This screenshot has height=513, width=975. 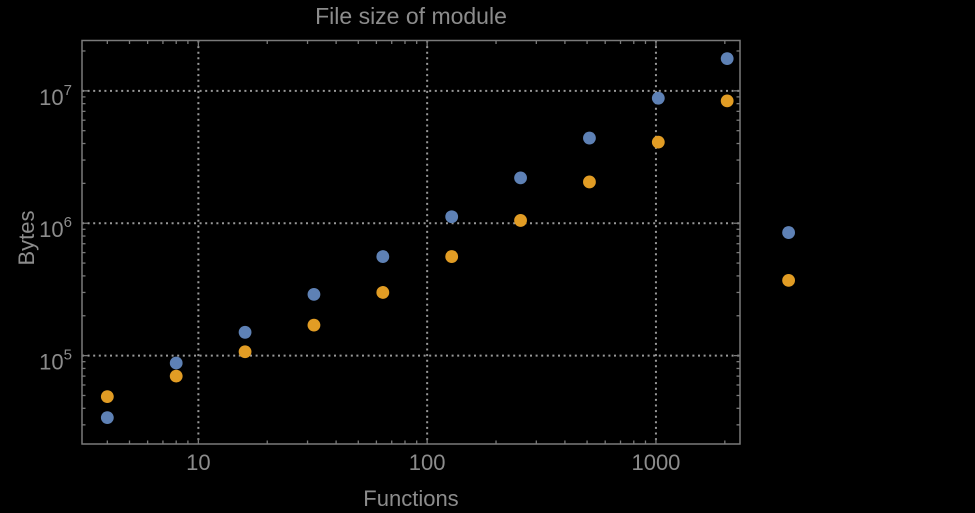 I want to click on x-tick-label: 10, so click(x=198, y=462).